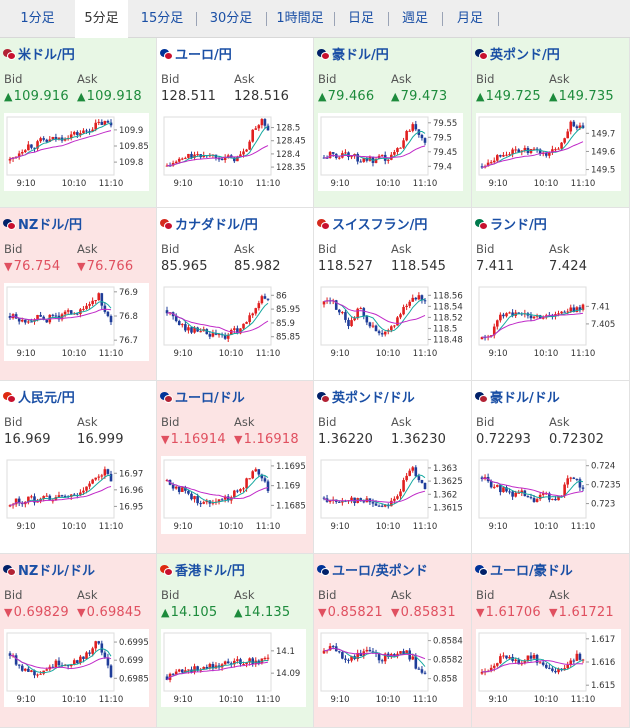  I want to click on candlestick-chart: 14.1 14.09 9:10 10:10 11:10, so click(233, 668).